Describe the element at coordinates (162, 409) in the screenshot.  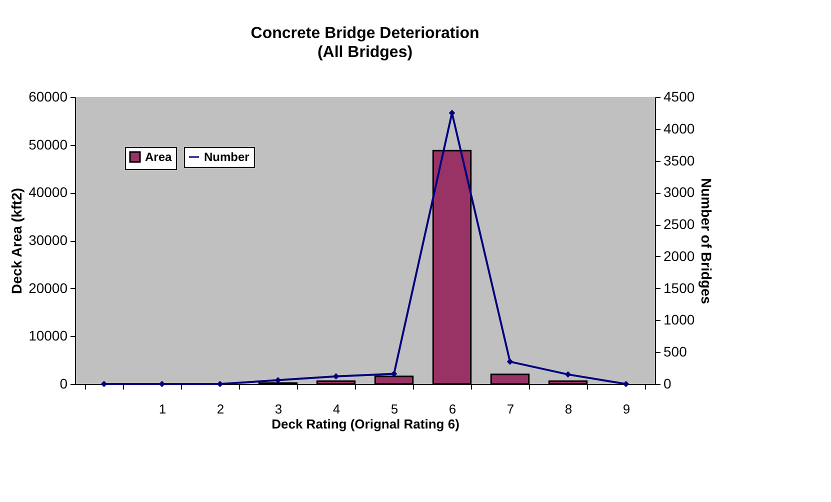
I see `x-tick-label: 1` at that location.